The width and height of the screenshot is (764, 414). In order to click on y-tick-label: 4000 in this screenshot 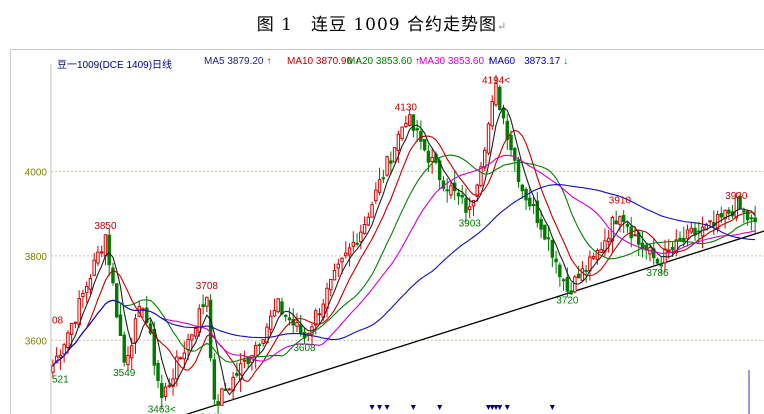, I will do `click(36, 172)`.